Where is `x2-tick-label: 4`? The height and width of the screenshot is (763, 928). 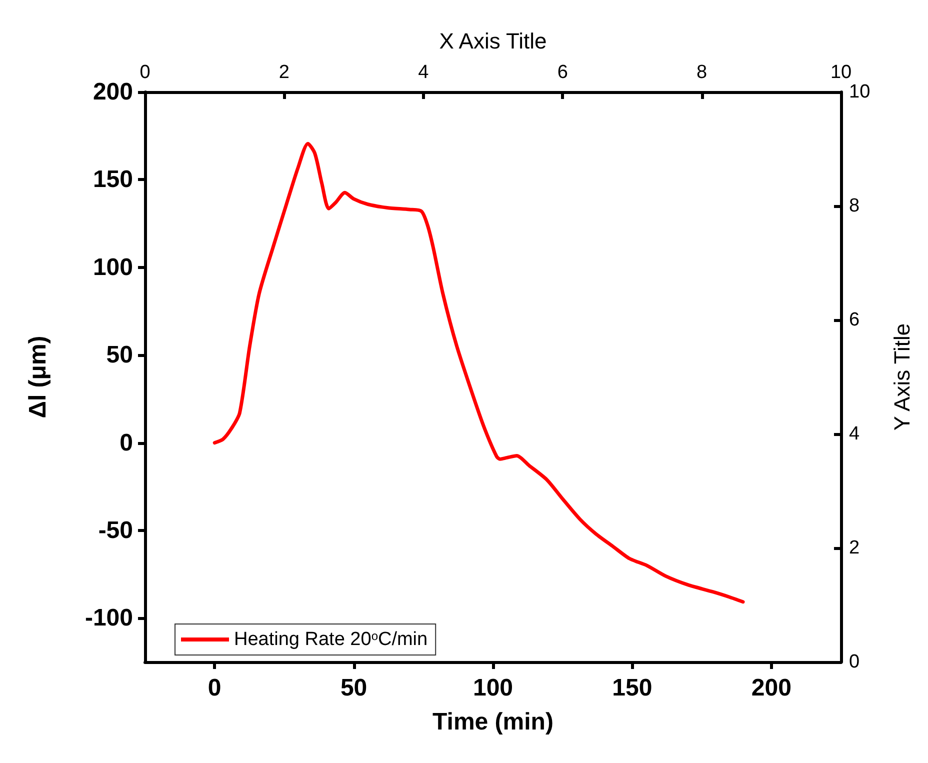 x2-tick-label: 4 is located at coordinates (424, 72).